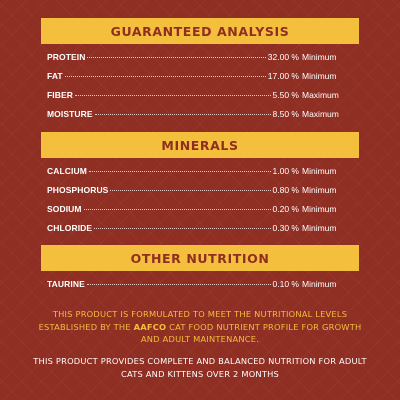 This screenshot has height=400, width=400. Describe the element at coordinates (283, 76) in the screenshot. I see `nutrient-value: 17.00 %` at that location.